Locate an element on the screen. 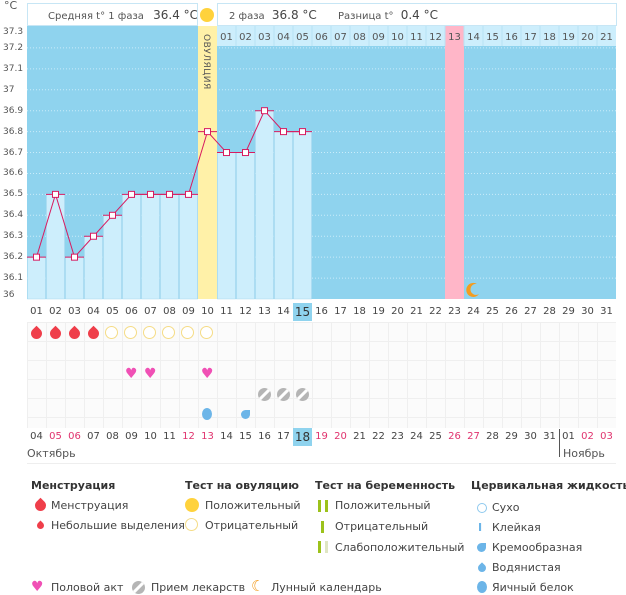 This screenshot has width=626, height=595. cycle-day-label: 29 is located at coordinates (568, 311).